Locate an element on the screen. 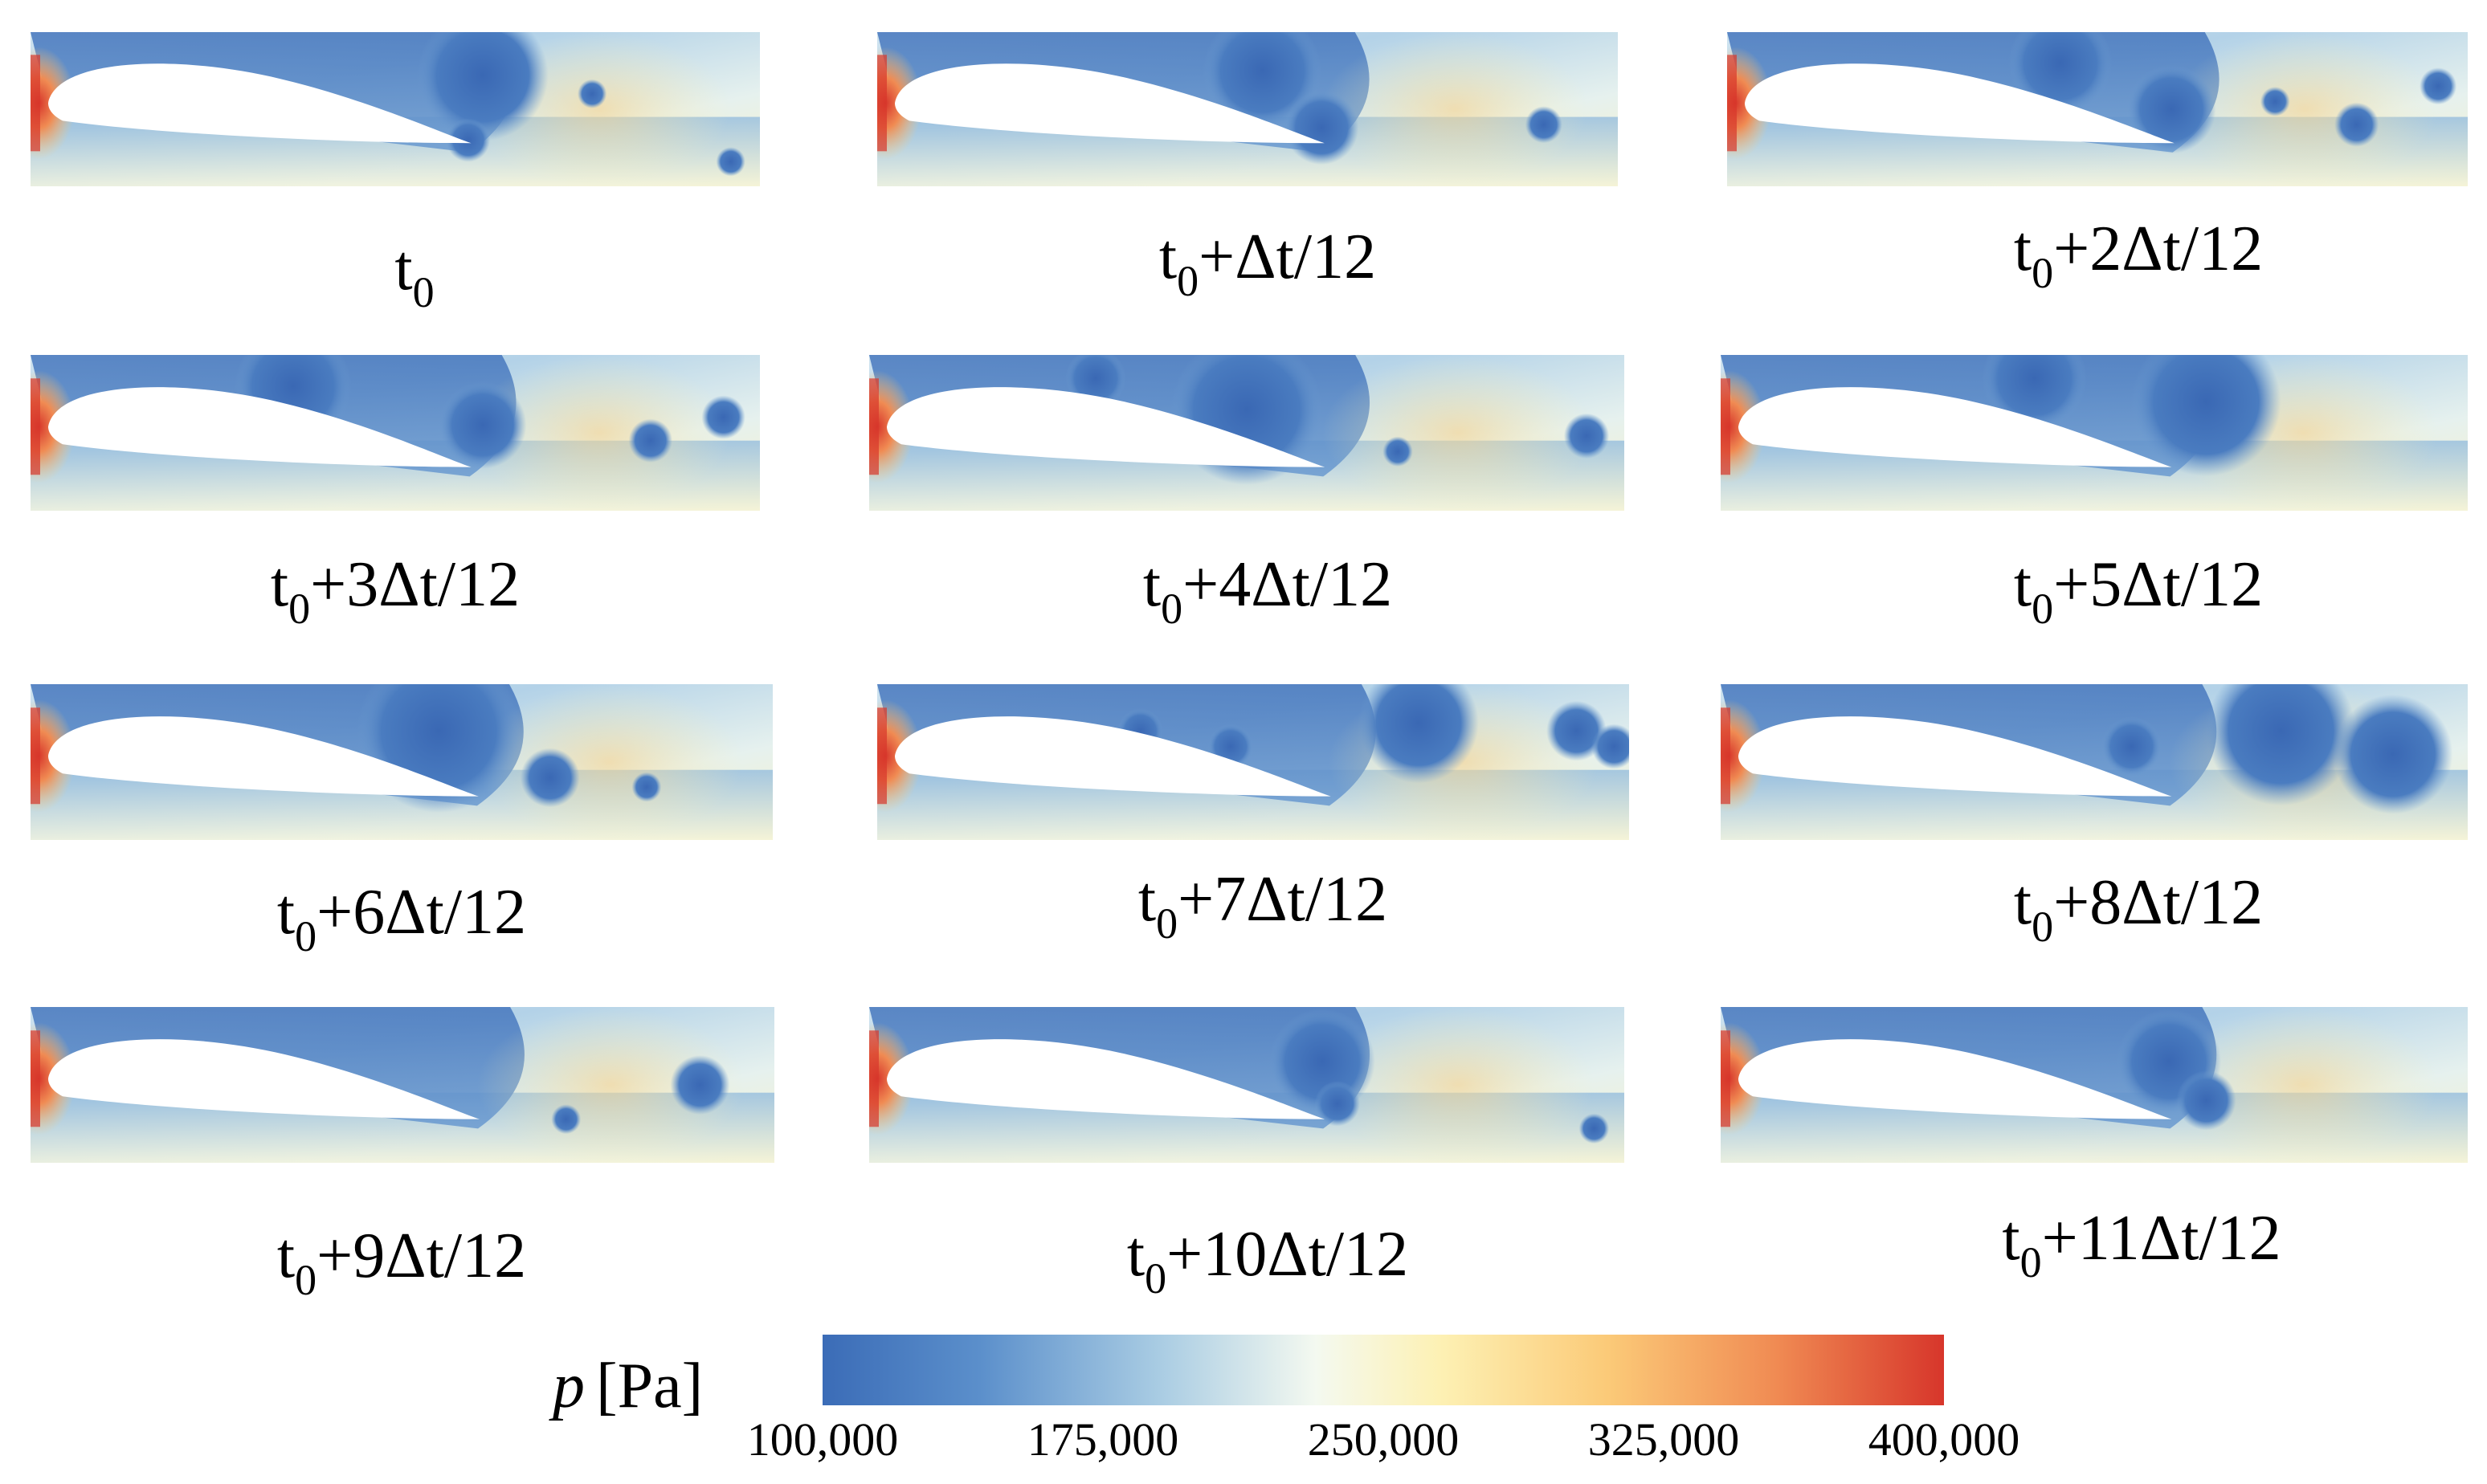  time-label-offset: +5Δt/12 is located at coordinates (2158, 584).